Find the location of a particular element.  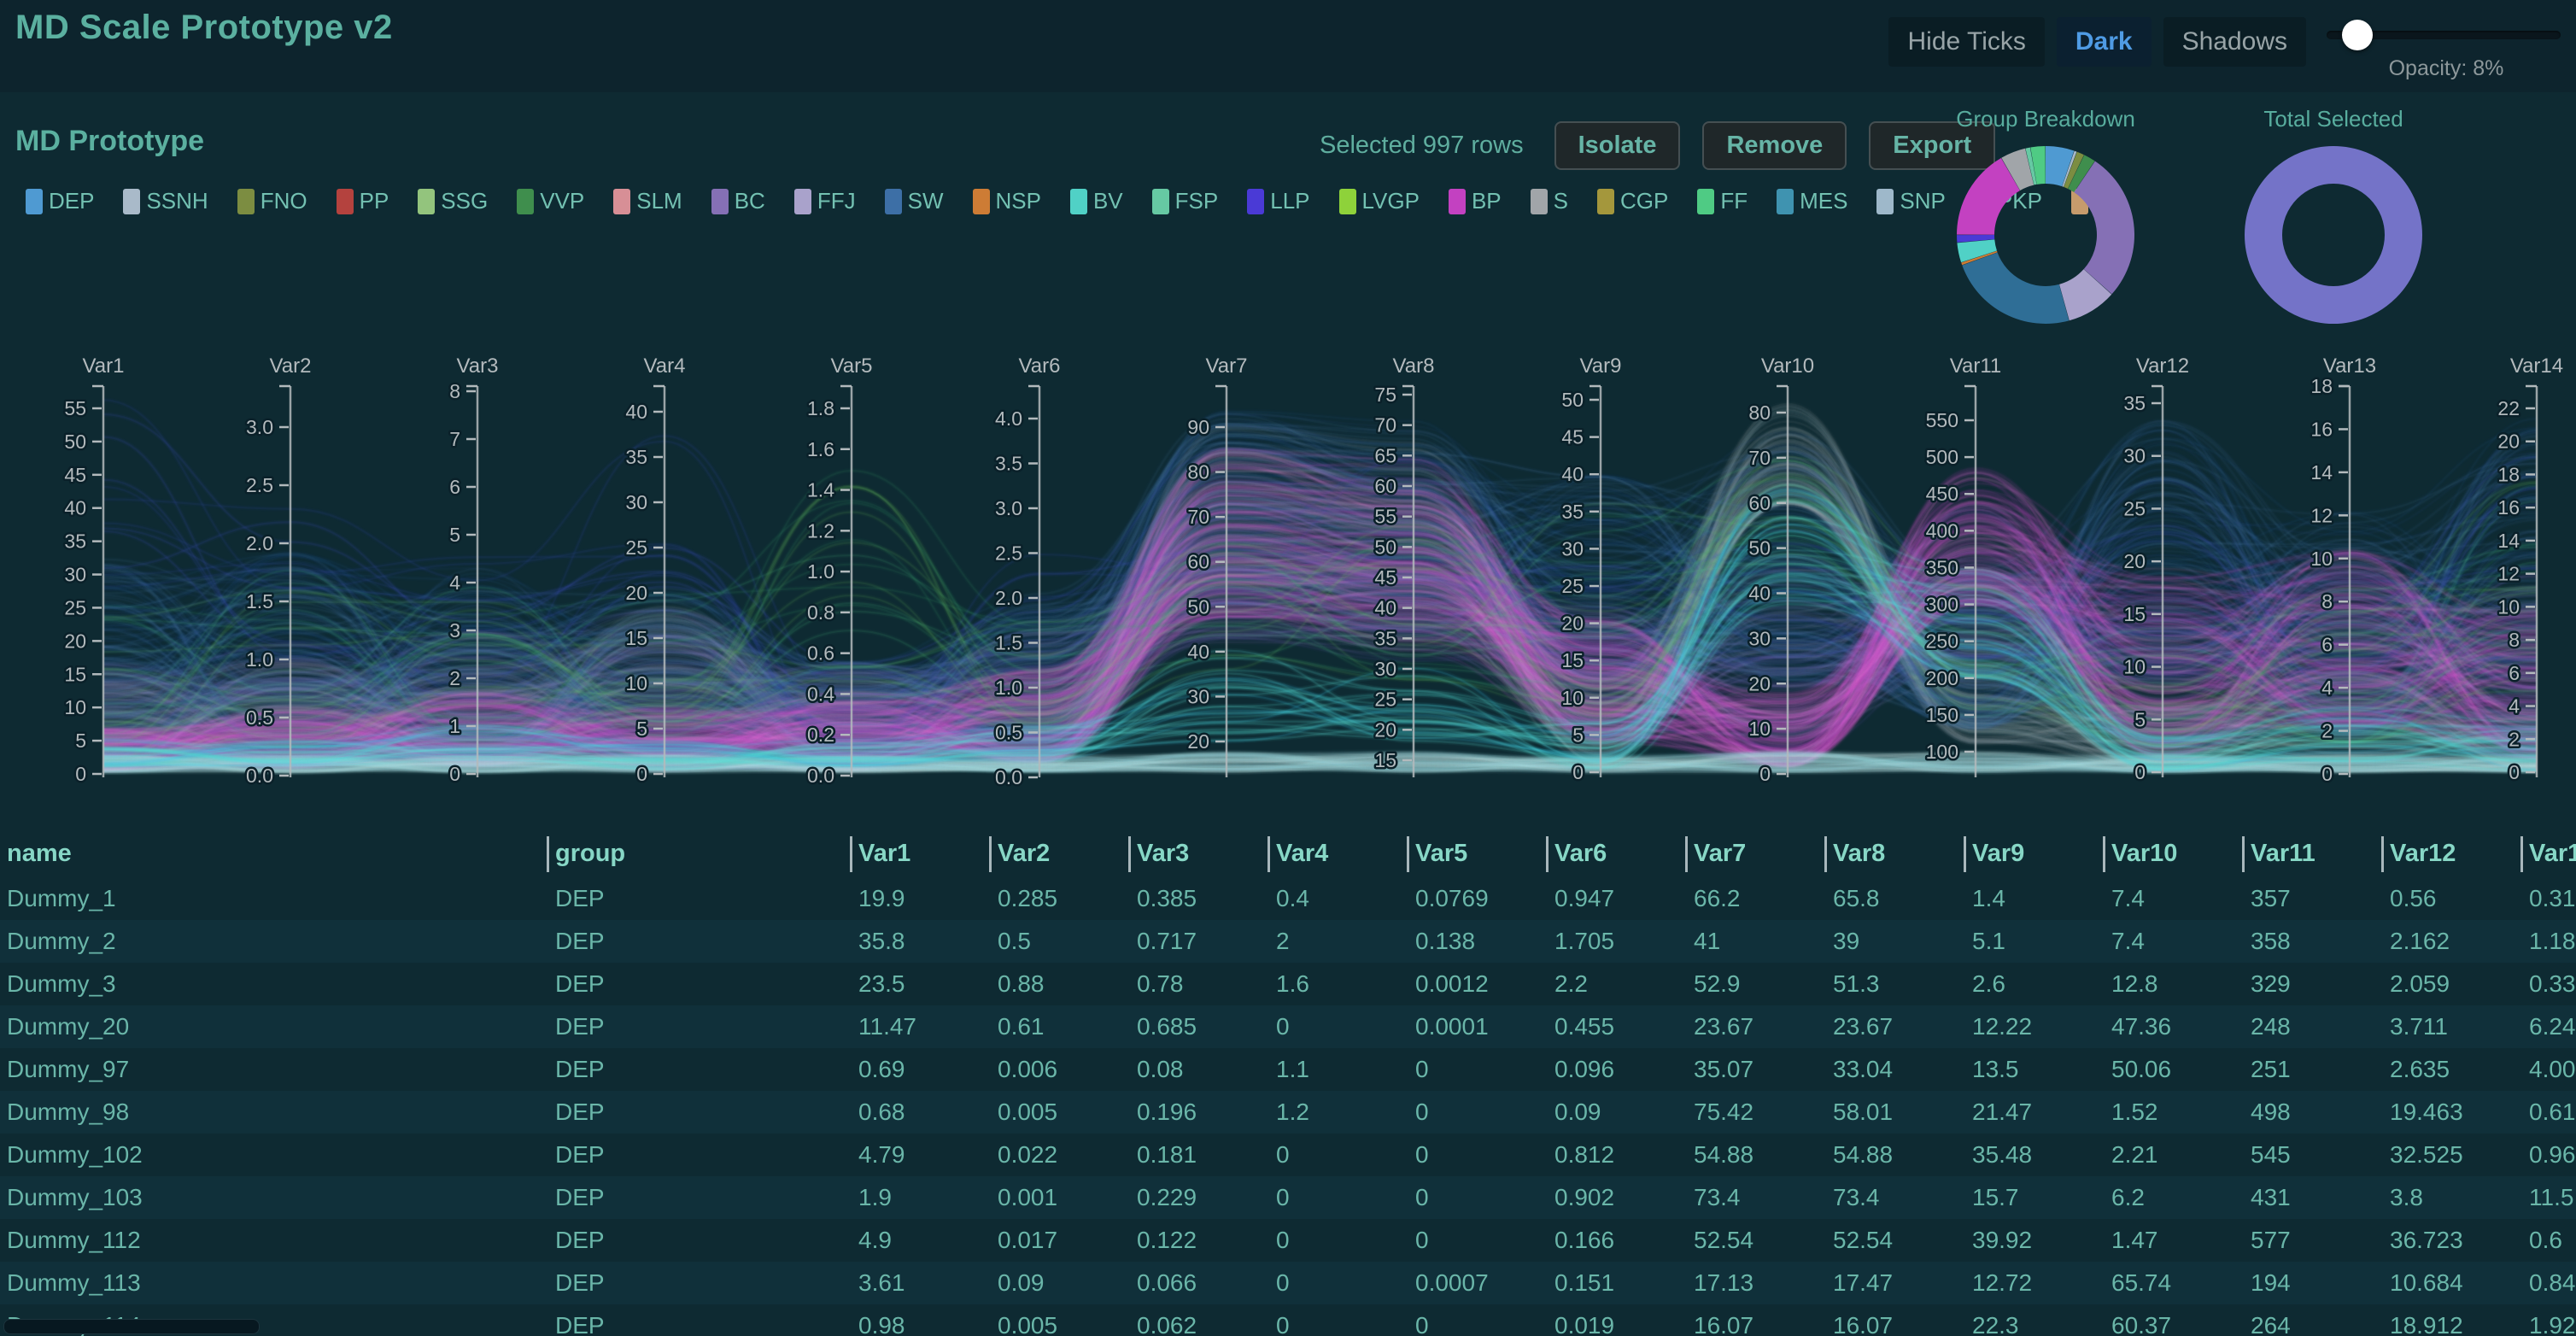

legend-item-nsp: NSP is located at coordinates (1006, 201).